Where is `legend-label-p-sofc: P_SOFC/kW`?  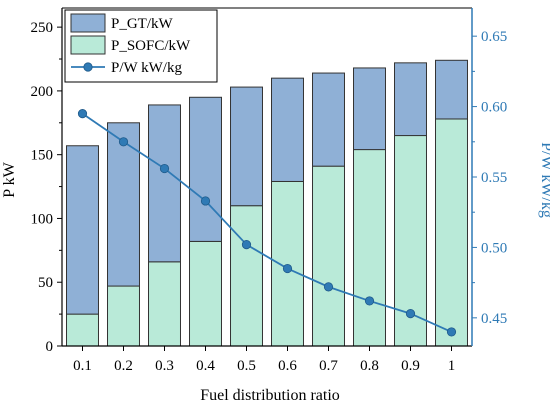
legend-label-p-sofc: P_SOFC/kW is located at coordinates (151, 46).